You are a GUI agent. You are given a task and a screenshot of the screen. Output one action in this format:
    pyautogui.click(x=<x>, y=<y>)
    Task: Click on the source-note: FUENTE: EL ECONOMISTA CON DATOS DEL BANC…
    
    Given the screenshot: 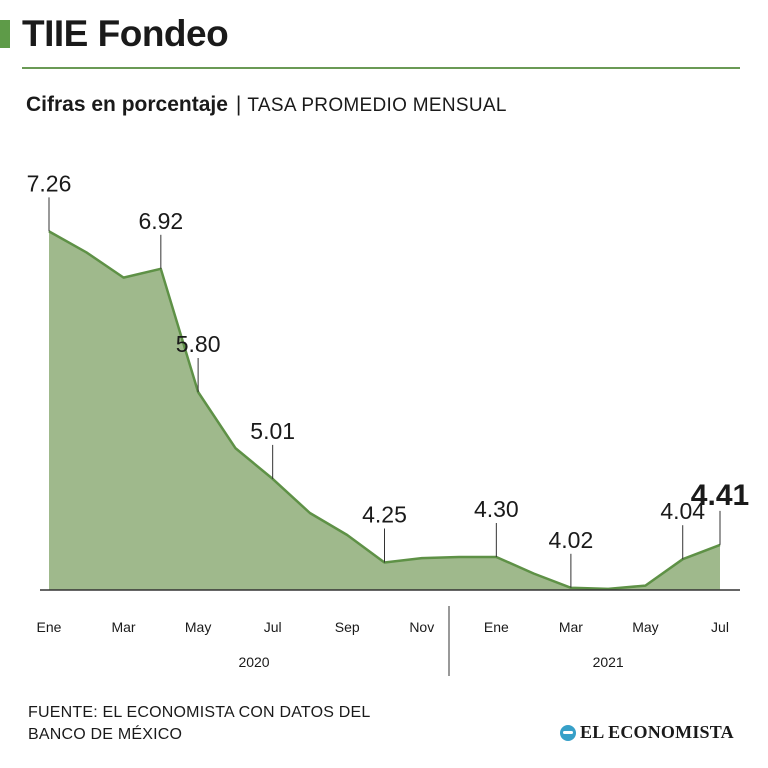 What is the action you would take?
    pyautogui.click(x=199, y=724)
    